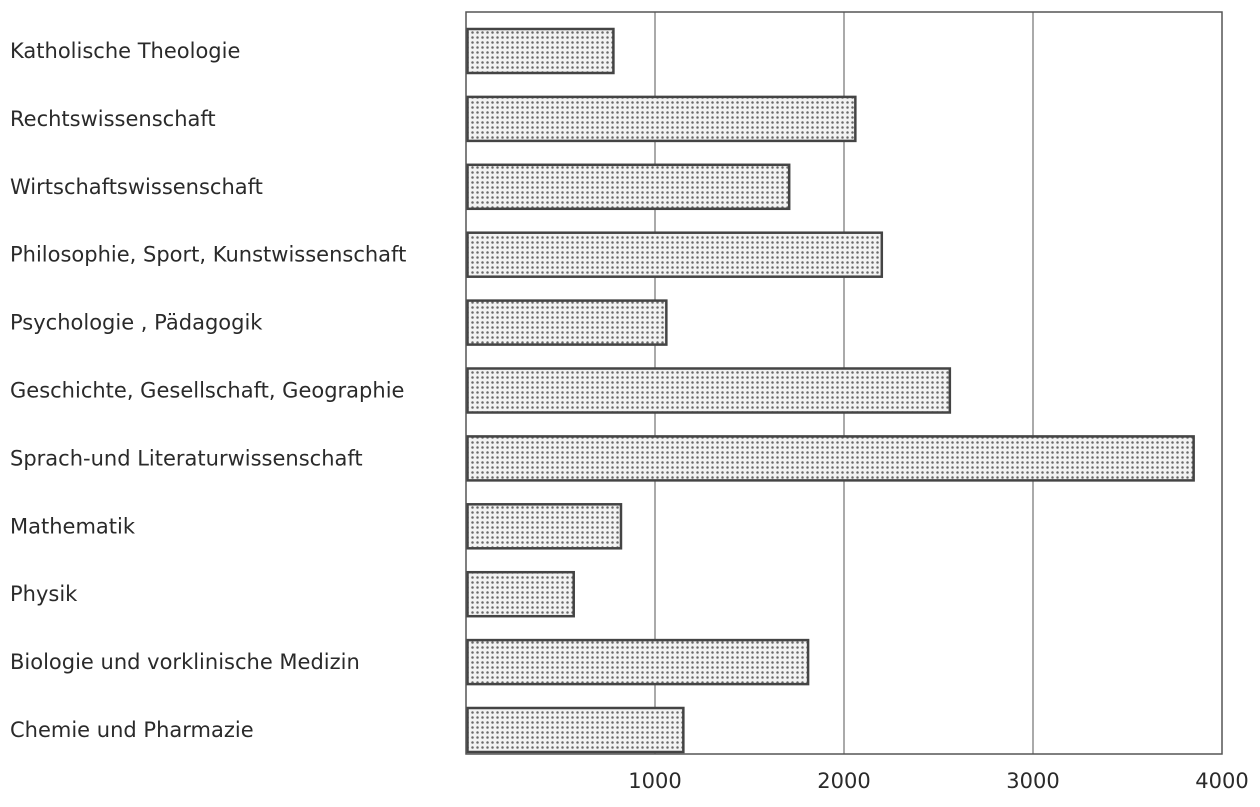  Describe the element at coordinates (113, 119) in the screenshot. I see `category-label: Rechtswissenschaft` at that location.